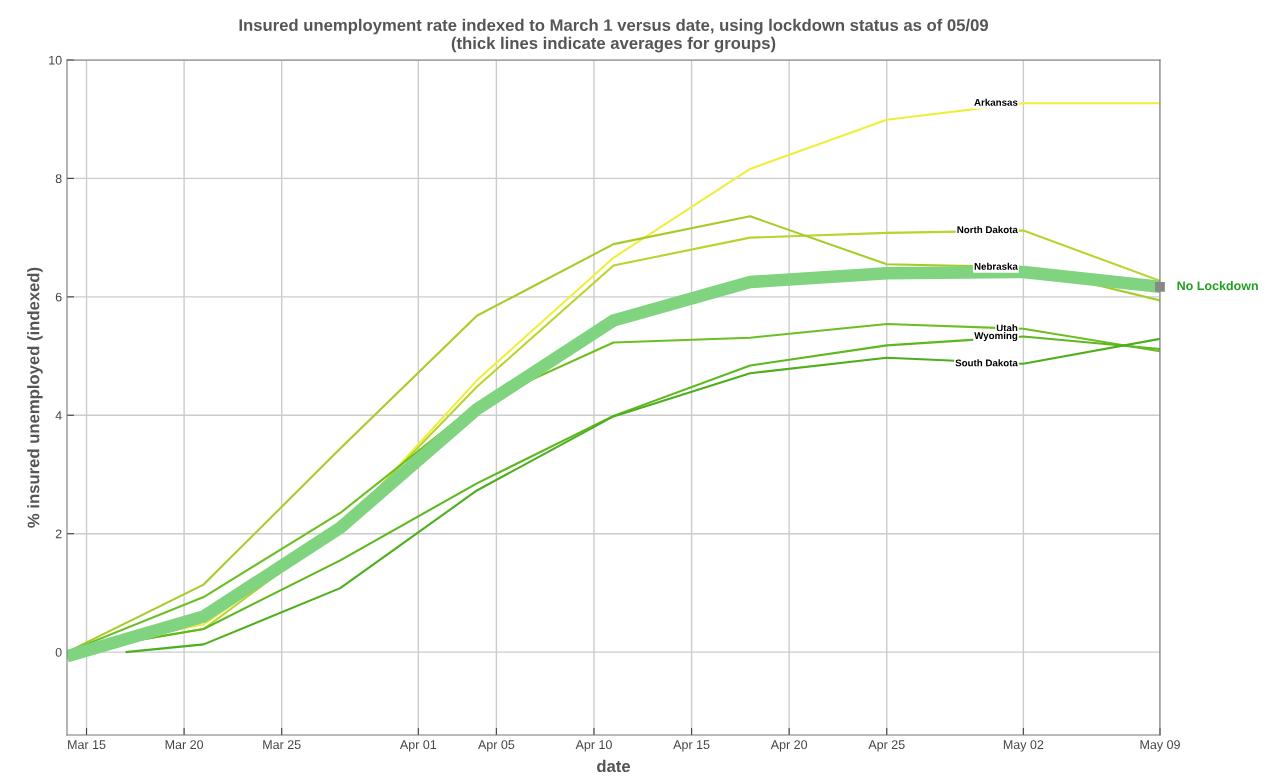 This screenshot has width=1266, height=776. What do you see at coordinates (987, 229) in the screenshot?
I see `series-label: North Dakota` at bounding box center [987, 229].